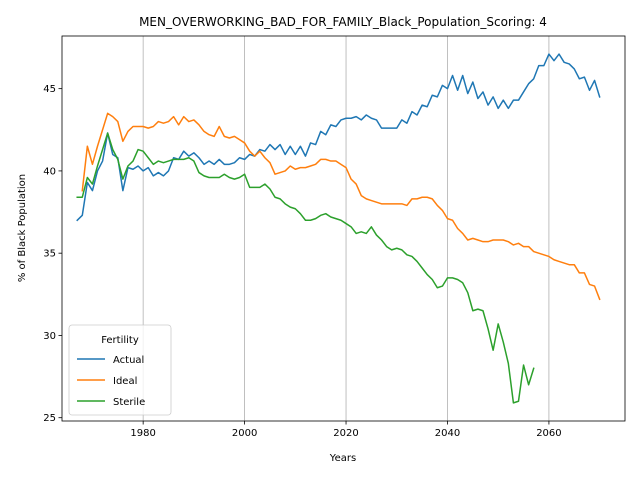 This screenshot has width=640, height=480. What do you see at coordinates (142, 433) in the screenshot?
I see `x-tick-label-1980: 1980` at bounding box center [142, 433].